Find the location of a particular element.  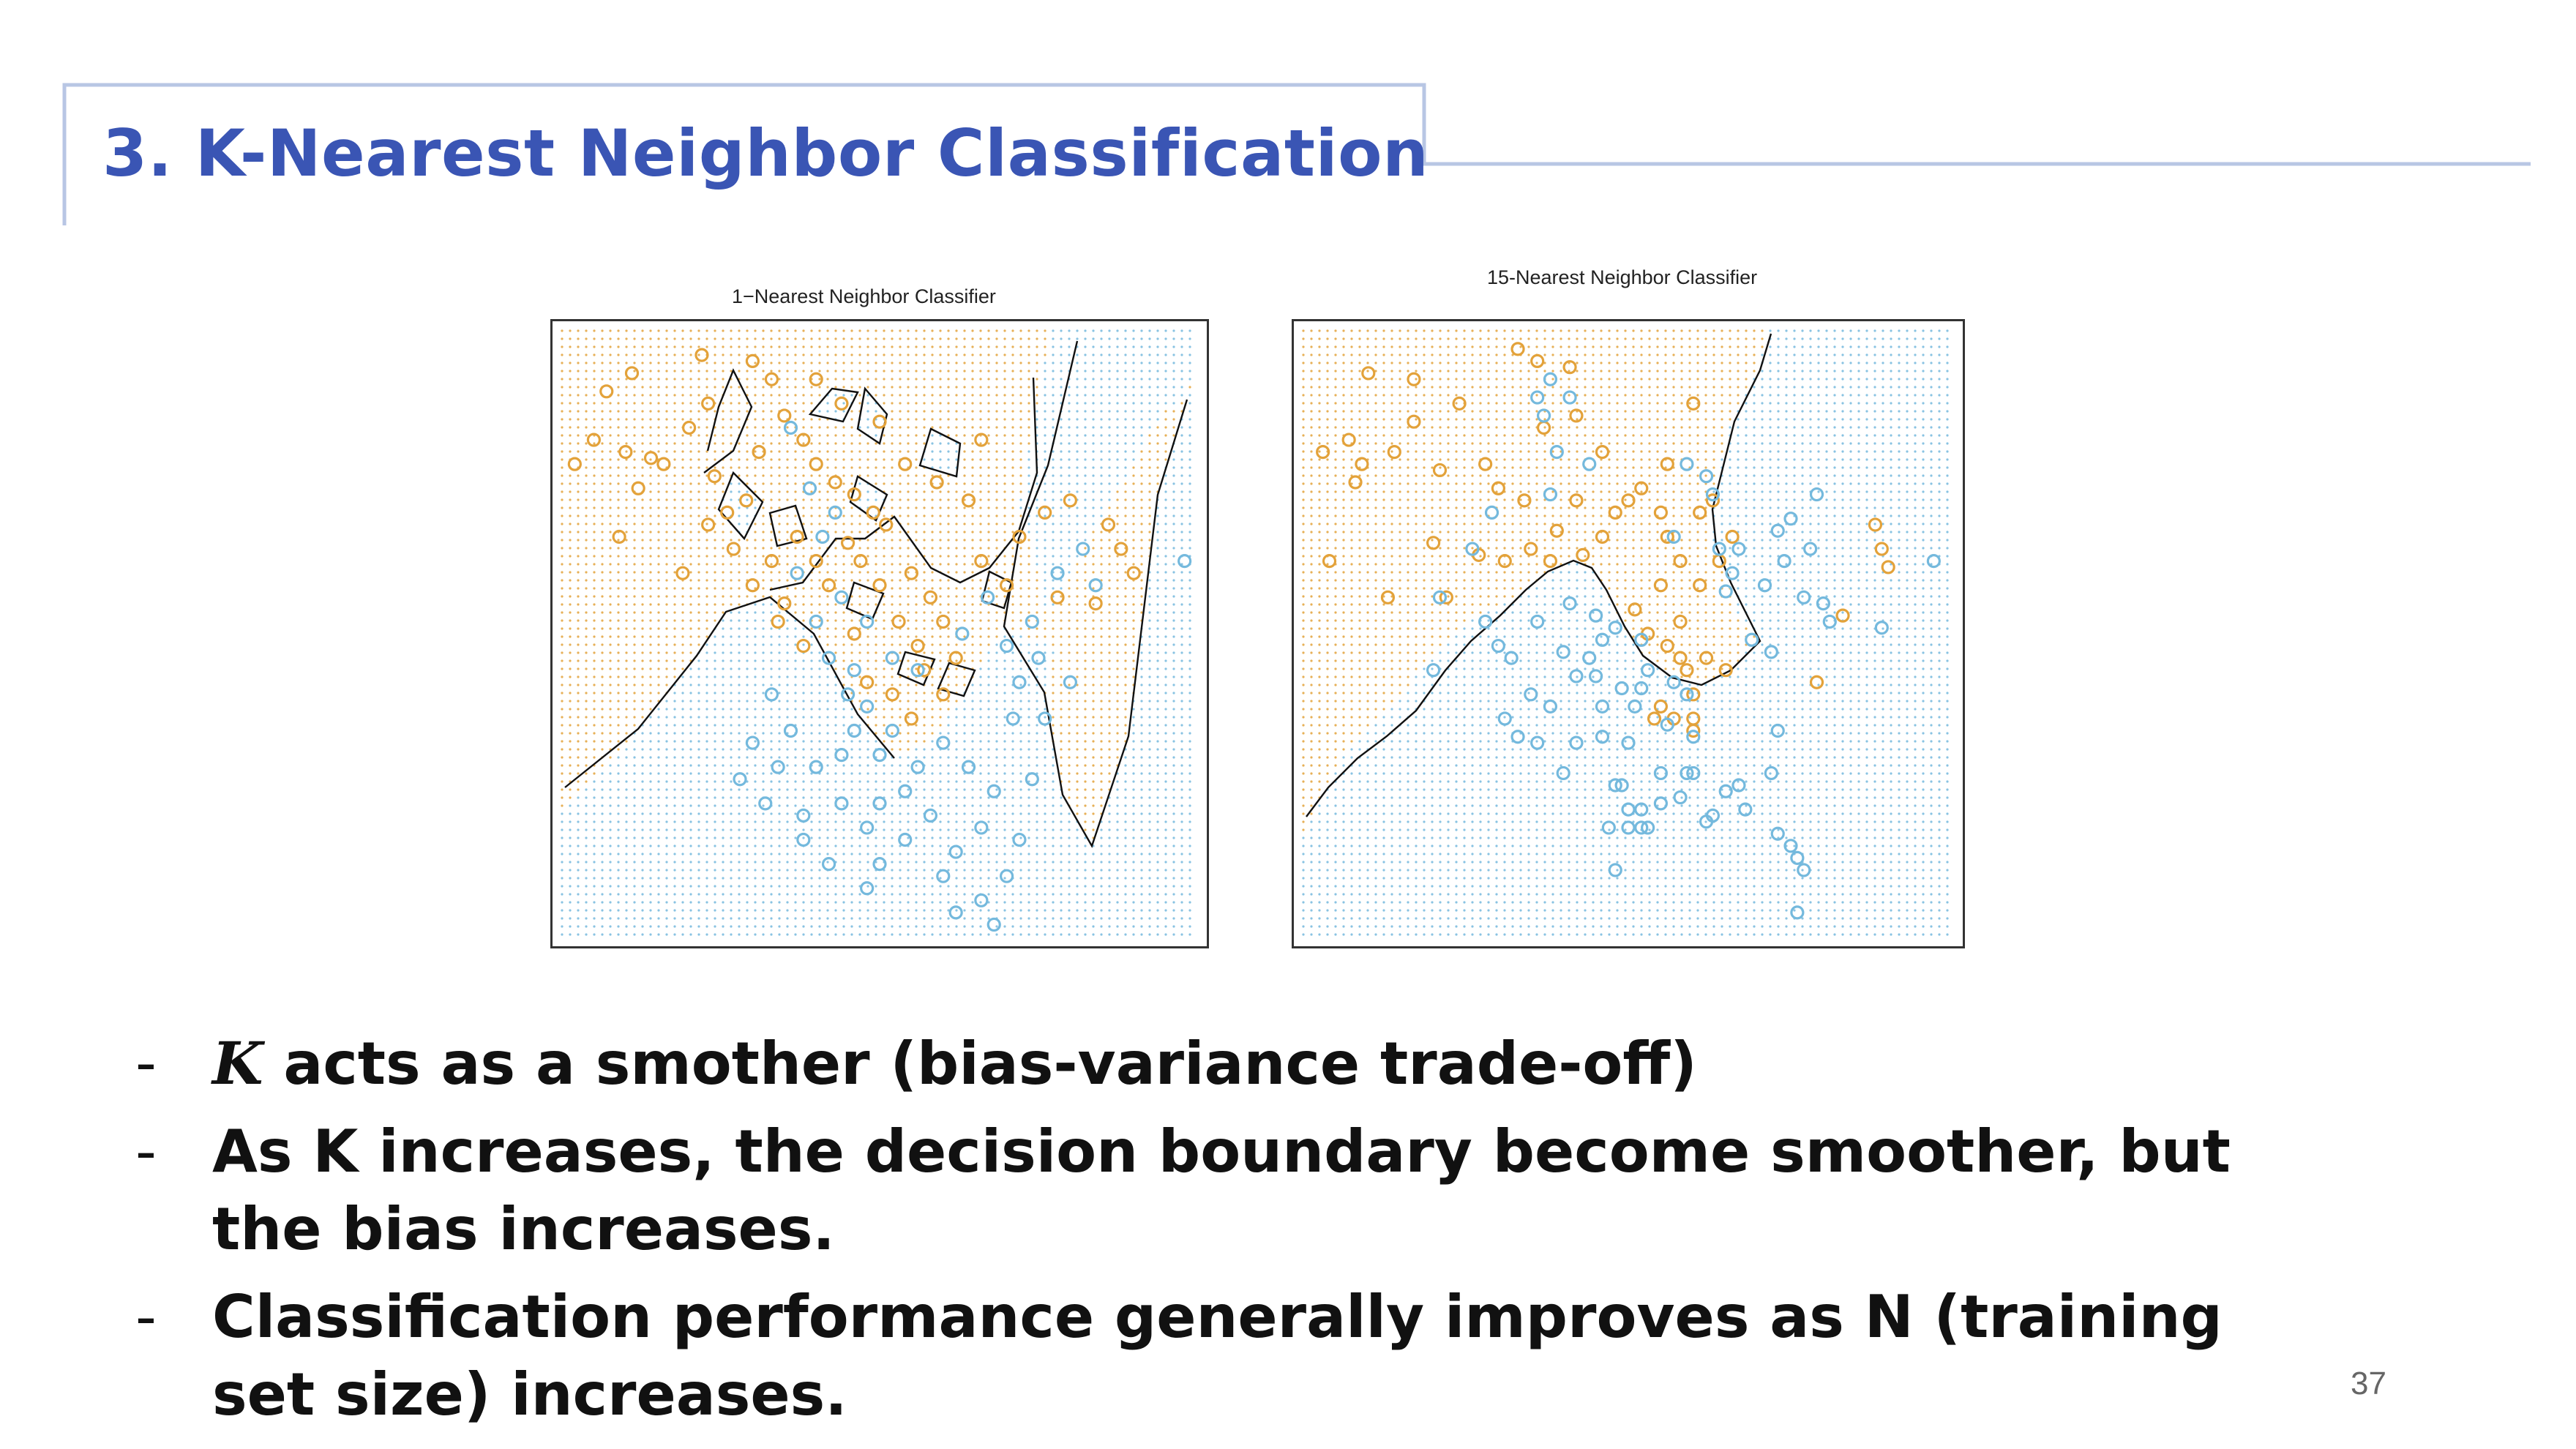

background-grid is located at coordinates (1625, 632).